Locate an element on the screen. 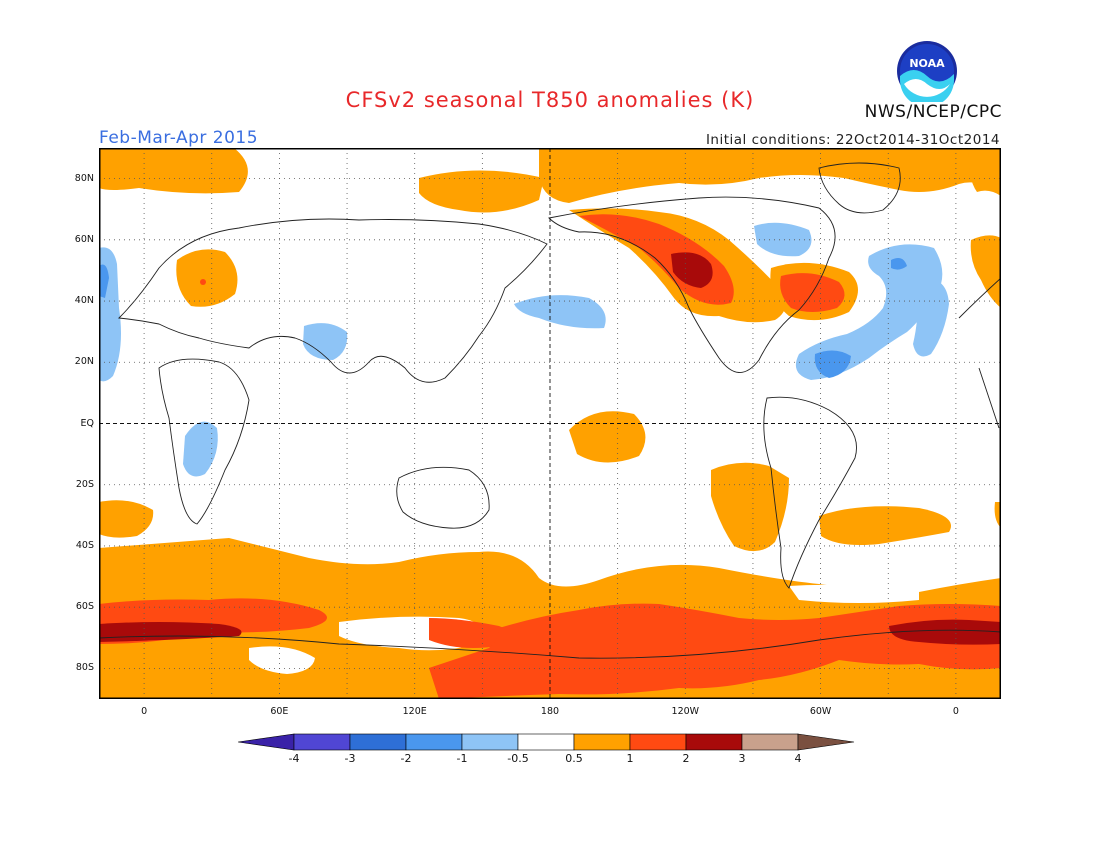 Image resolution: width=1100 pixels, height=850 pixels. longitude-tick-label: 180 is located at coordinates (550, 711).